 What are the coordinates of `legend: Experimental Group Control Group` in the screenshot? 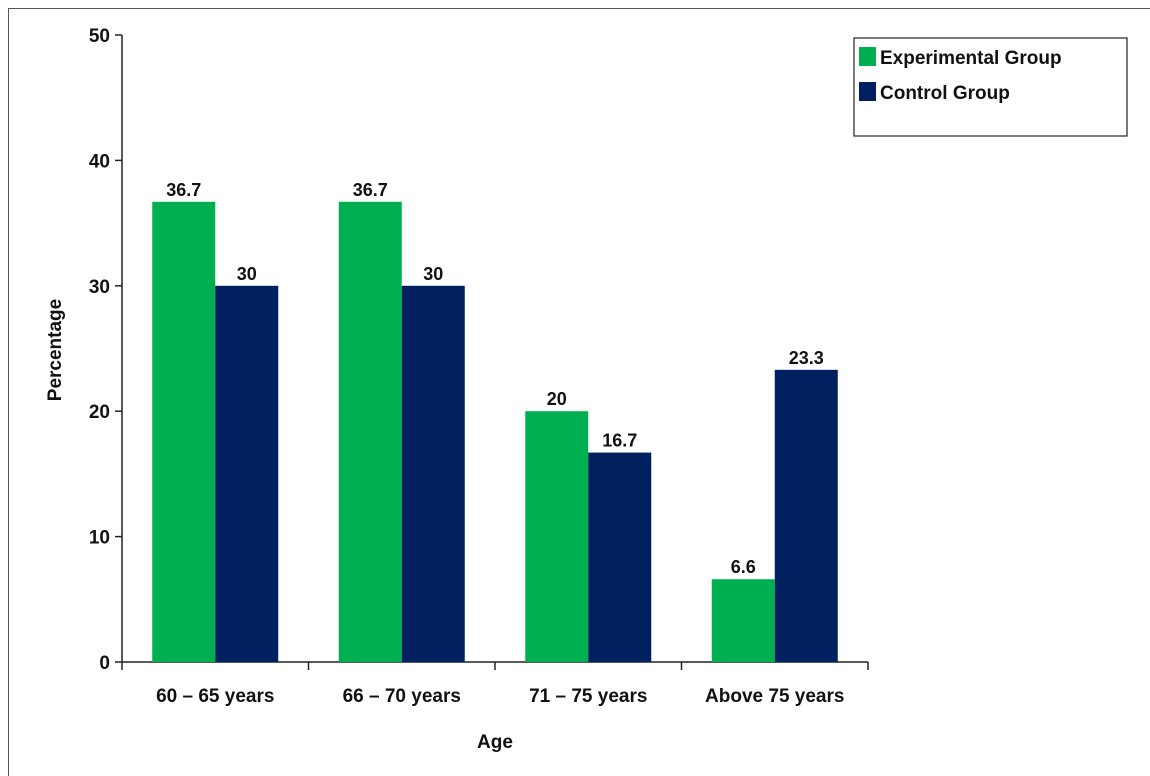 It's located at (990, 87).